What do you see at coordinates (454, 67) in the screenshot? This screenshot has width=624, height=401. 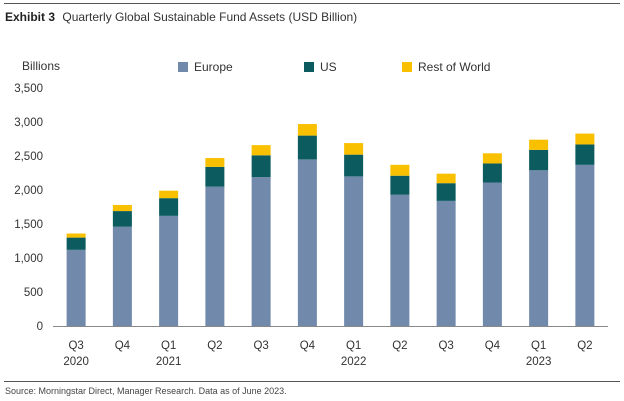 I see `legend-label-rest-of-world: Rest of World` at bounding box center [454, 67].